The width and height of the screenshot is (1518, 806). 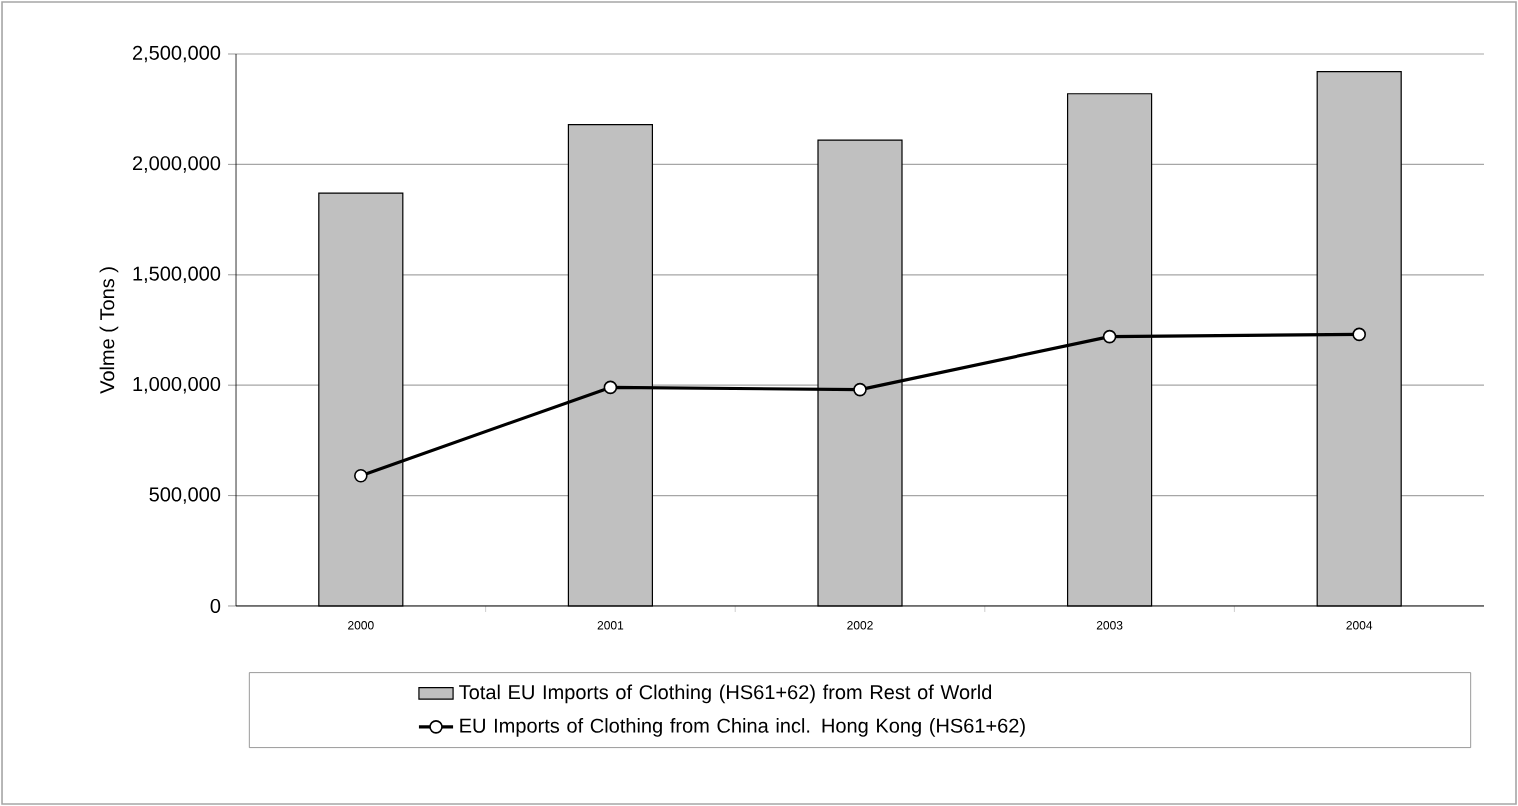 What do you see at coordinates (177, 275) in the screenshot?
I see `y-tick-label: 1,500,000` at bounding box center [177, 275].